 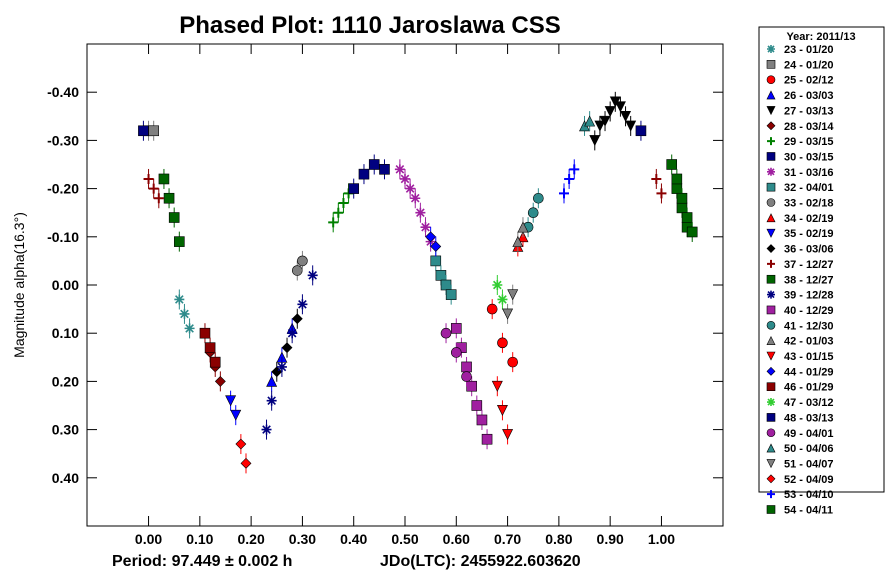 I want to click on legend-label: 32 - 04/01, so click(x=809, y=188).